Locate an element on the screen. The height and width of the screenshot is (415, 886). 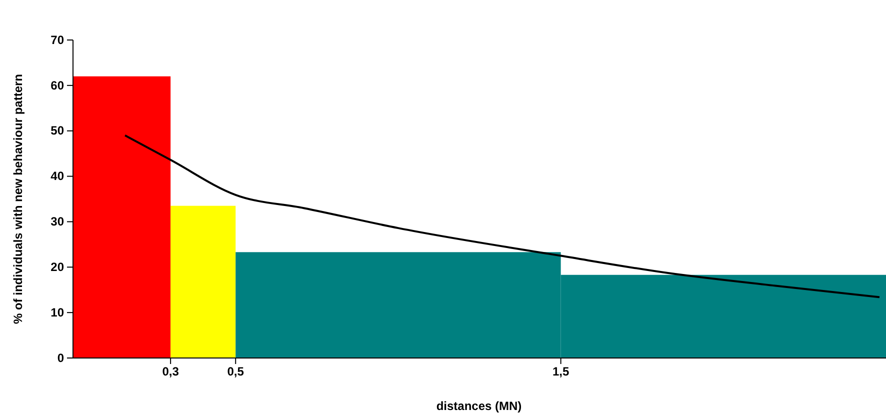
y-axis-title: % of individuals with new behaviour pattern is located at coordinates (18, 199).